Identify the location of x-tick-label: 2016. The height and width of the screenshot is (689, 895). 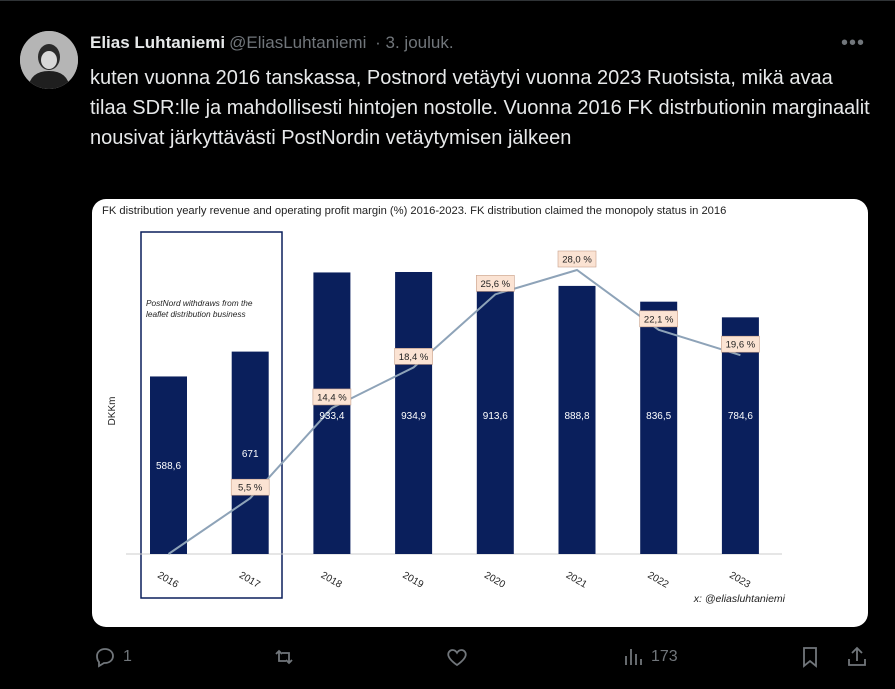
(167, 580).